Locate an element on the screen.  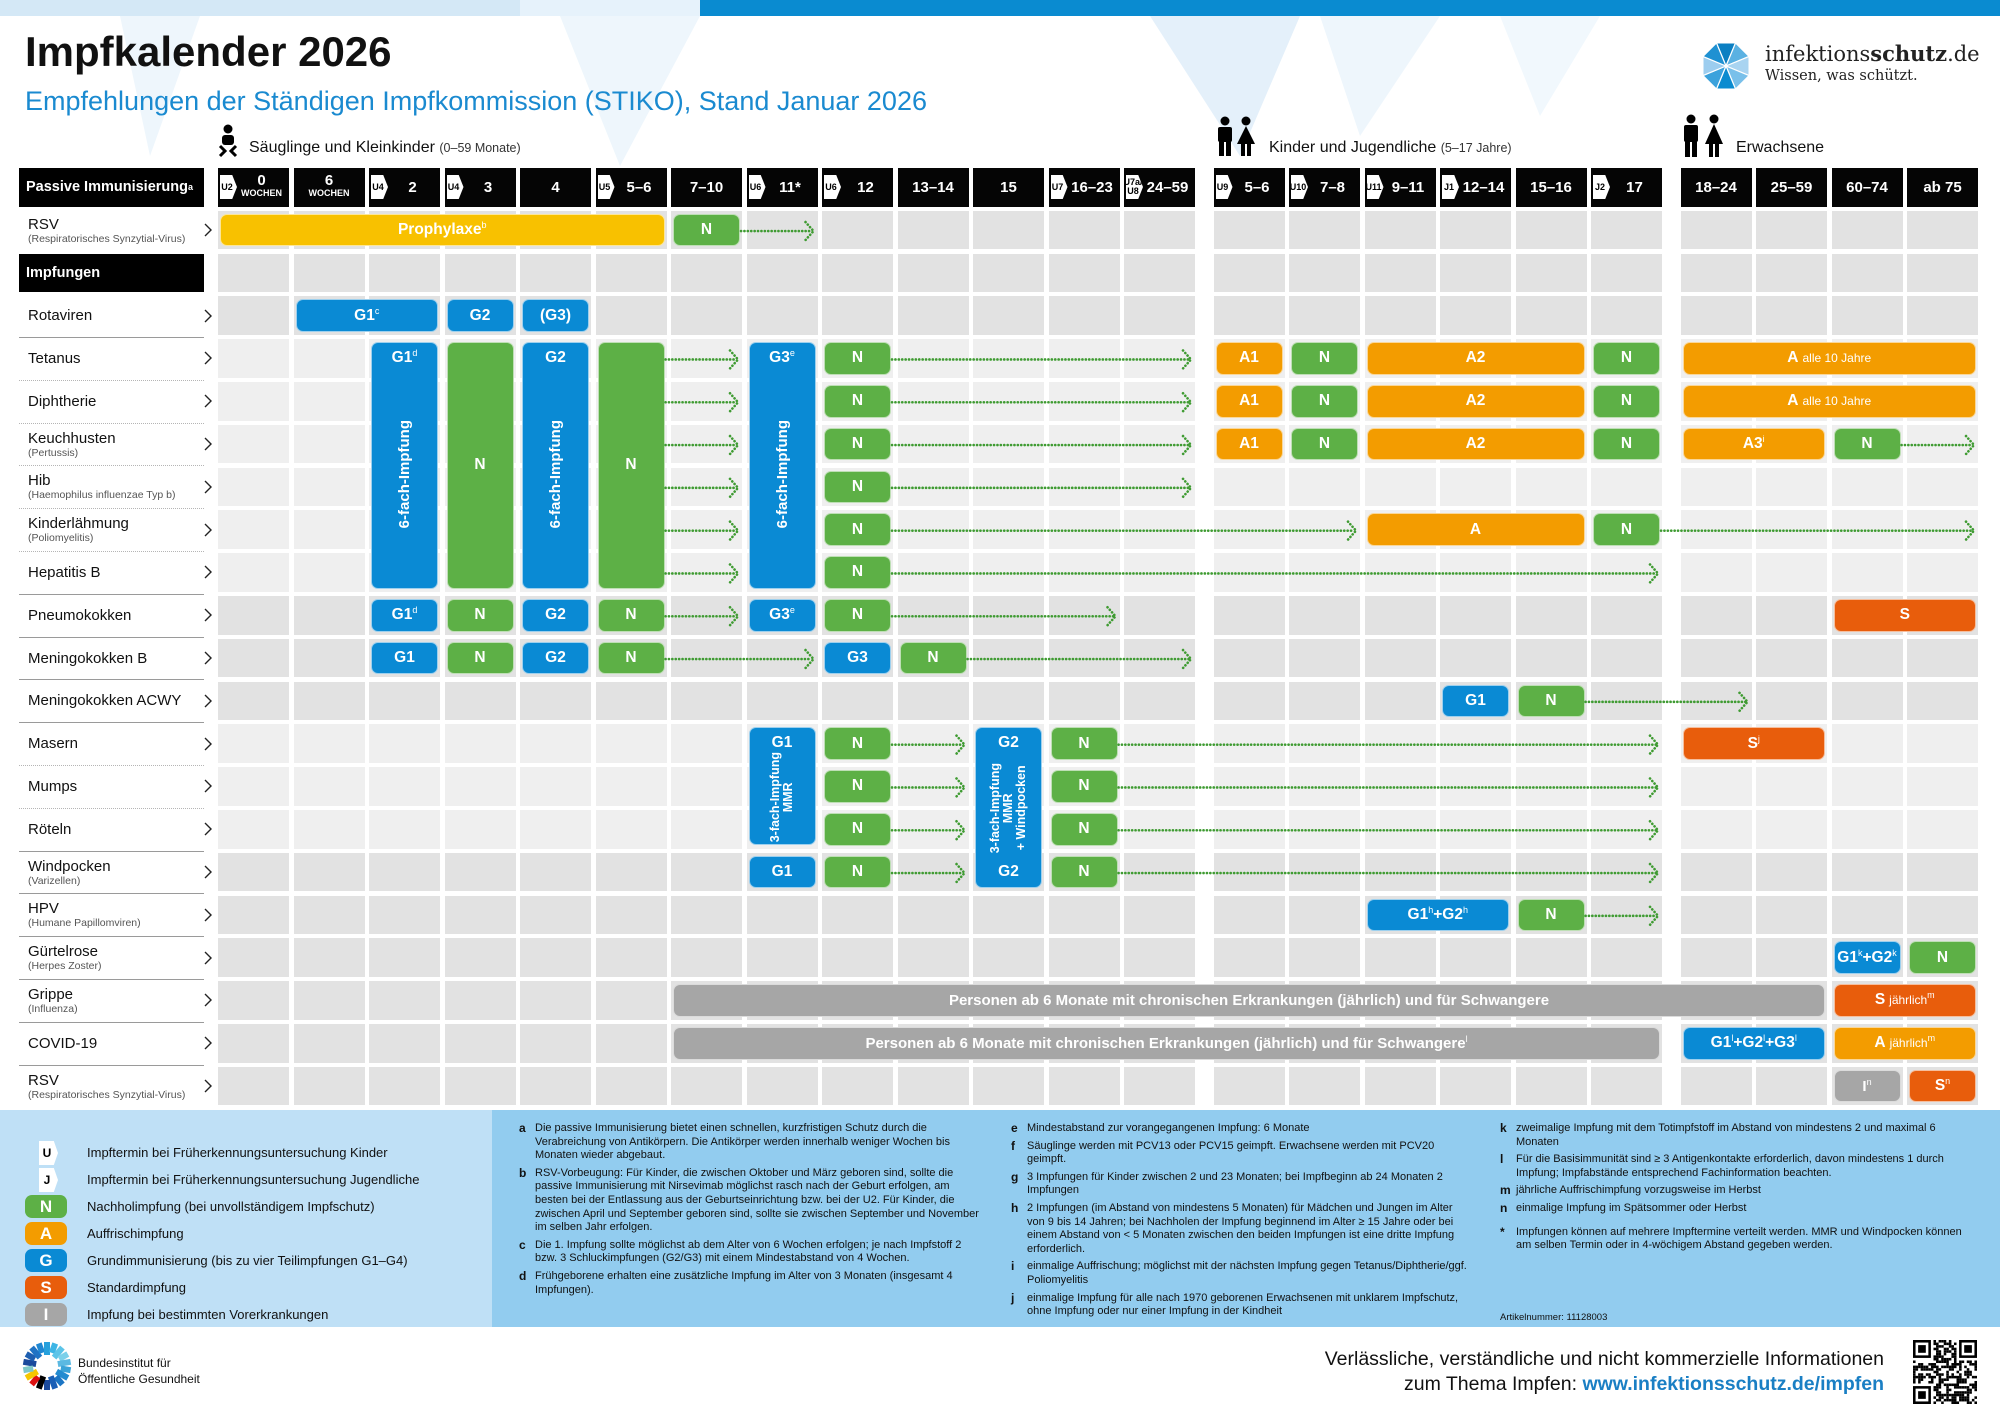
vaccination-bar-S: Sj is located at coordinates (1753, 743).